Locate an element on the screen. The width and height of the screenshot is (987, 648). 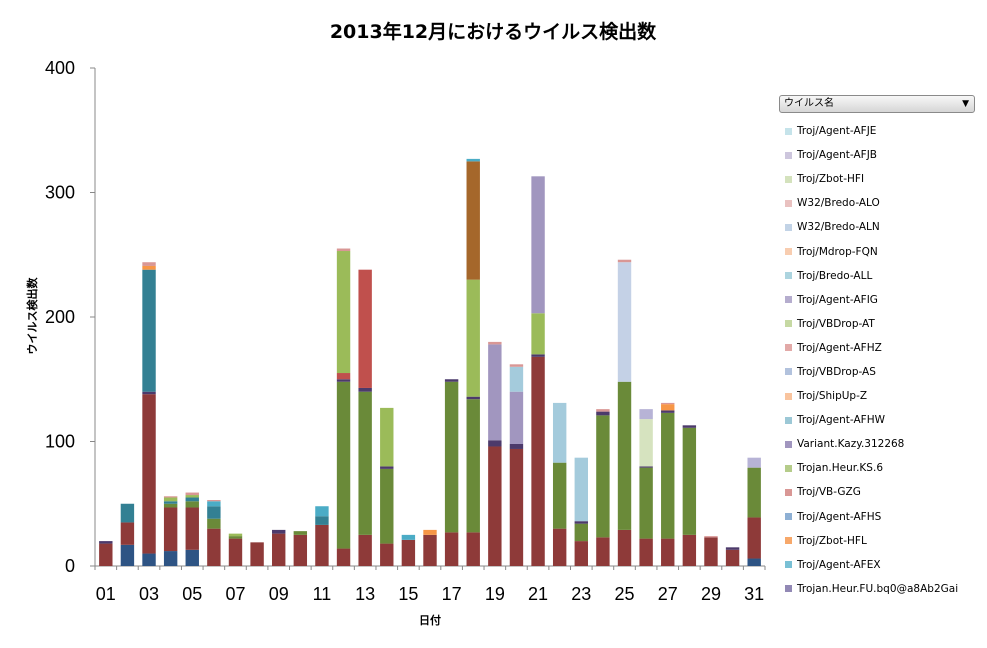
legend-item-label: Variant.Kazy.312268 is located at coordinates (851, 444).